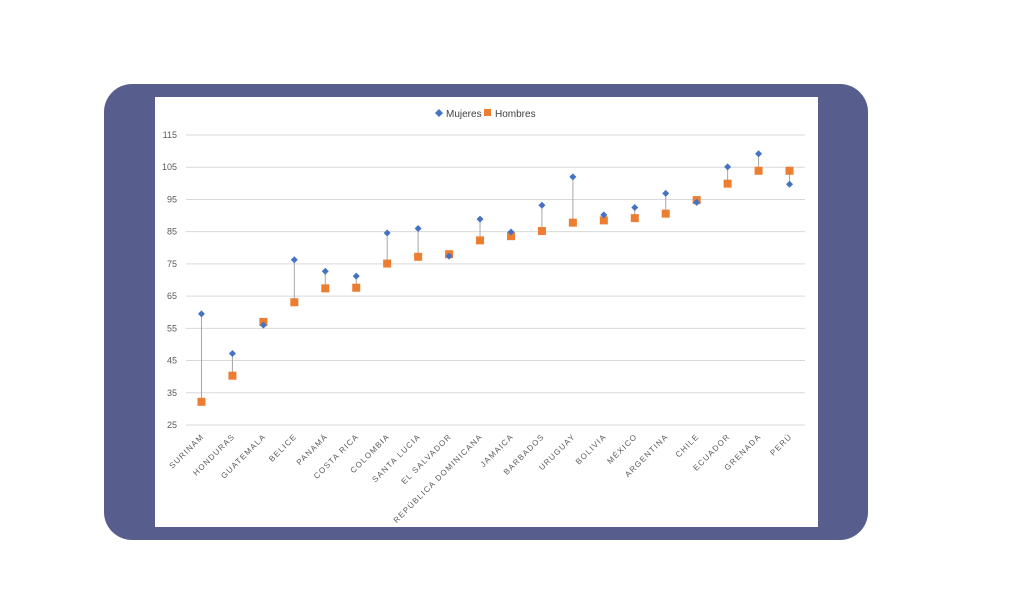  Describe the element at coordinates (515, 114) in the screenshot. I see `legend-hombres-label: Hombres` at that location.